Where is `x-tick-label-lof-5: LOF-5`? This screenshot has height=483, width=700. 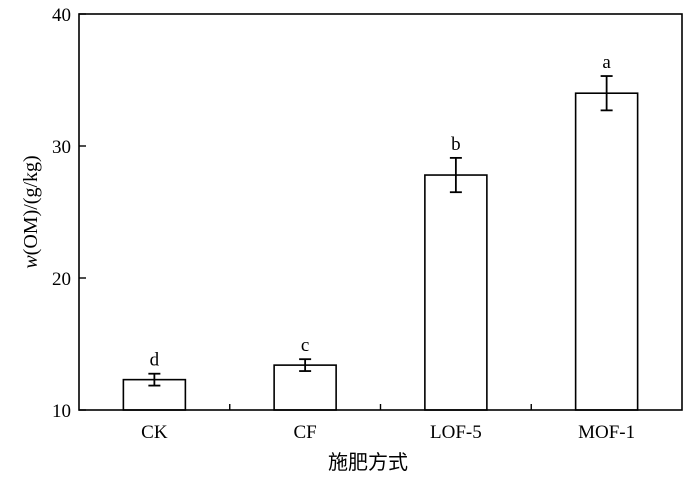 x-tick-label-lof-5: LOF-5 is located at coordinates (456, 432).